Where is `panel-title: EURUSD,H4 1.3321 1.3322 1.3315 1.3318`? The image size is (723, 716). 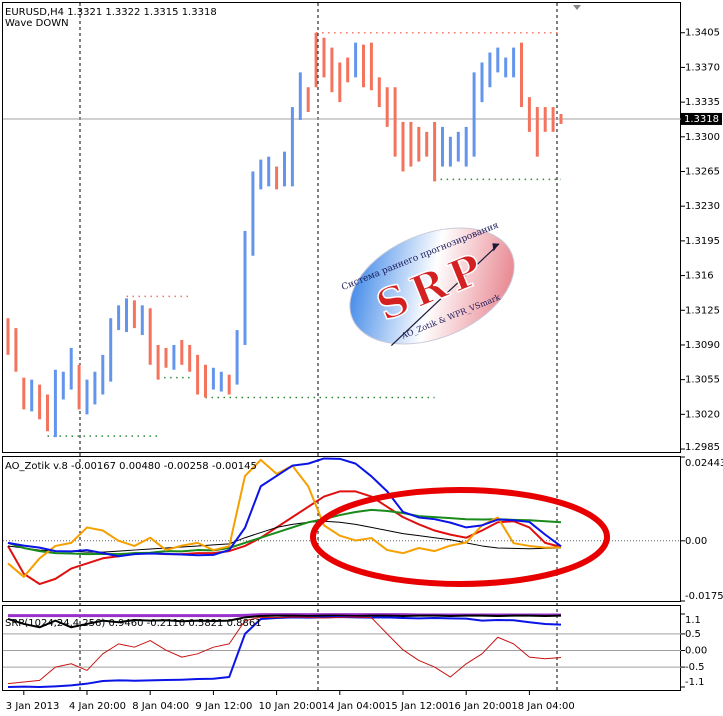 panel-title: EURUSD,H4 1.3321 1.3322 1.3315 1.3318 is located at coordinates (111, 12).